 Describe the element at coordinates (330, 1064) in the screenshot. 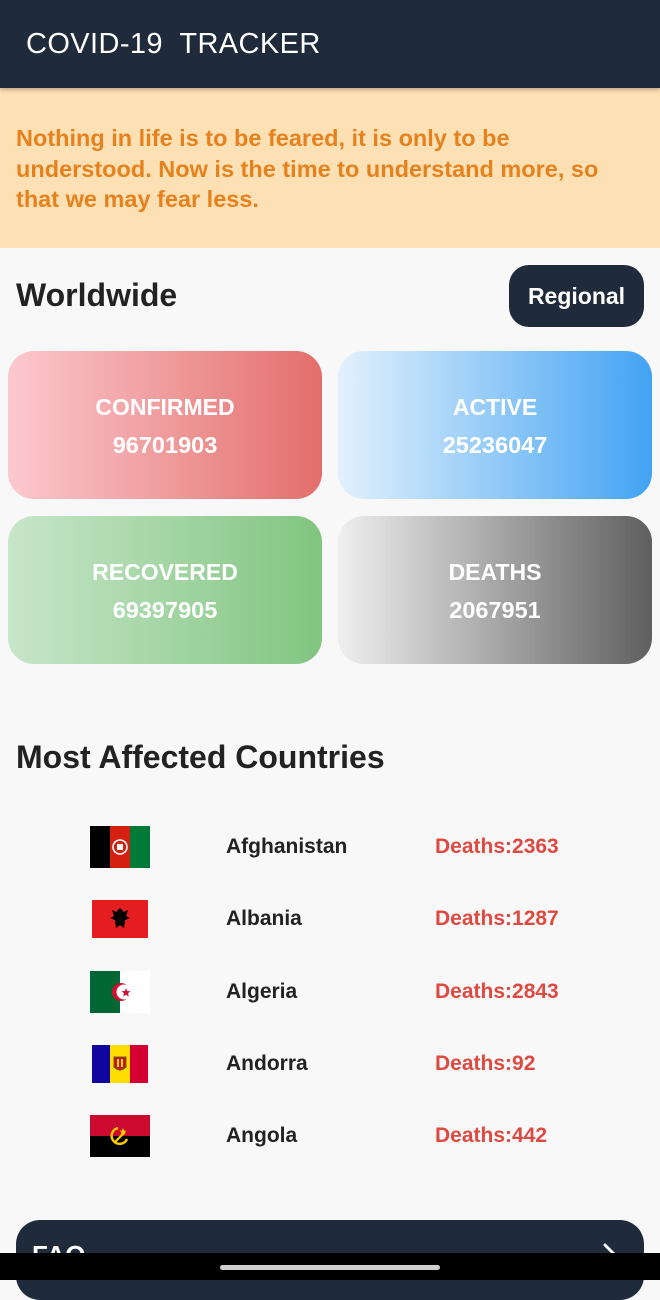

I see `country-row: Andorra Deaths:92` at that location.